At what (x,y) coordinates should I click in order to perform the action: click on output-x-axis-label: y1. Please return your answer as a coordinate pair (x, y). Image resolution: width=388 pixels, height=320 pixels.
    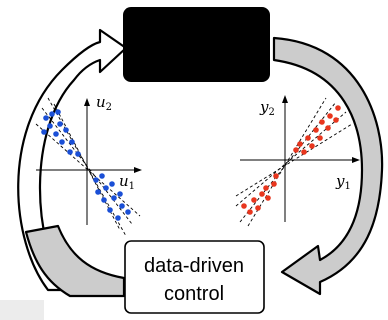
    Looking at the image, I should click on (343, 182).